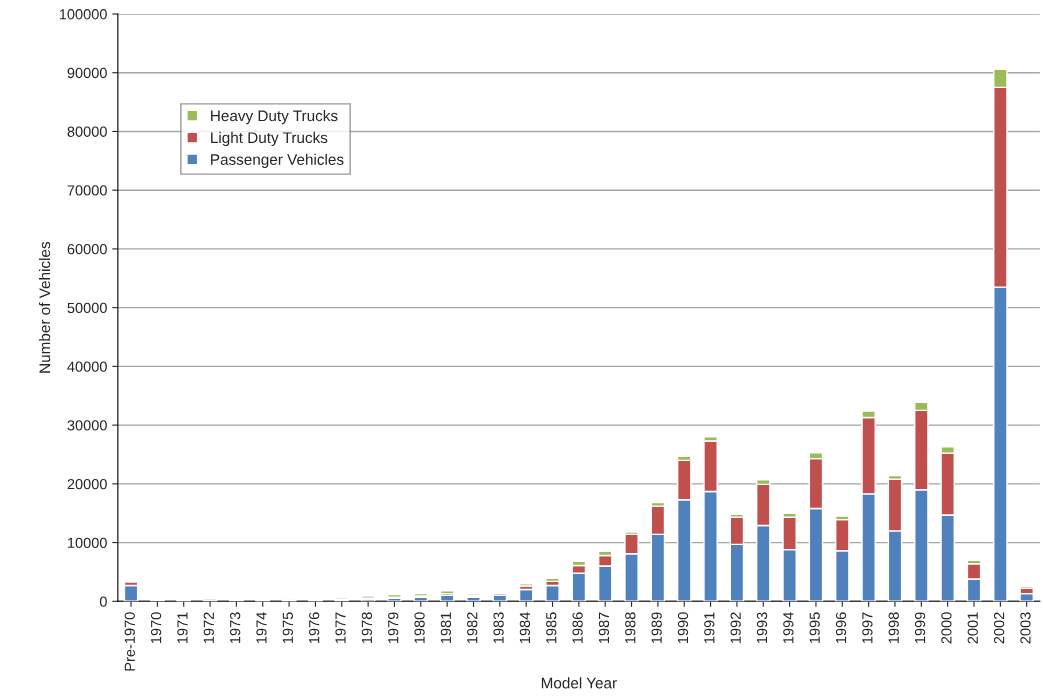 Image resolution: width=1043 pixels, height=700 pixels. What do you see at coordinates (83, 14) in the screenshot?
I see `y-tick-label: 100000` at bounding box center [83, 14].